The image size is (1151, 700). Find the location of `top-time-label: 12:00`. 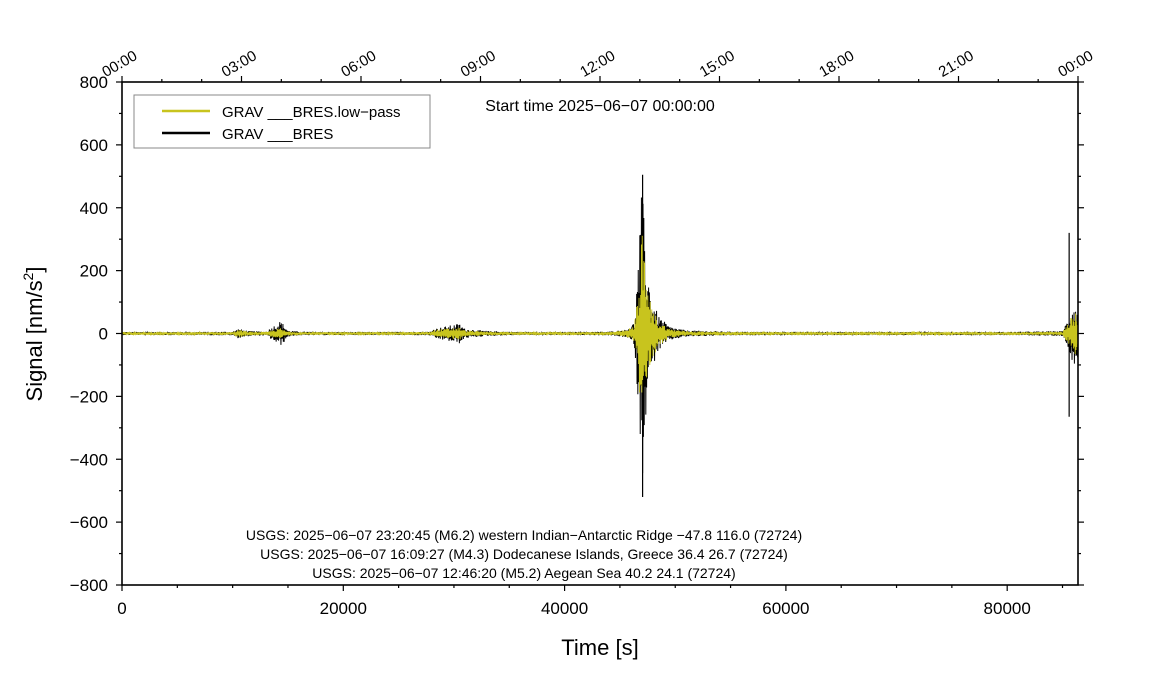

top-time-label: 12:00 is located at coordinates (597, 63).